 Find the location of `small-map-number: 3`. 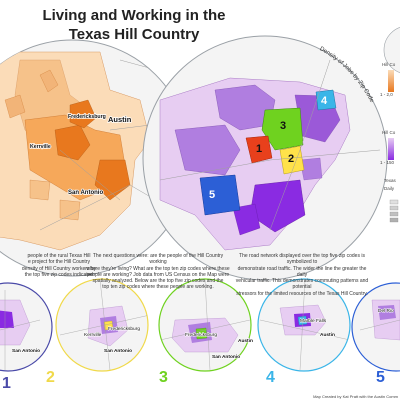

small-map-number: 3 is located at coordinates (163, 377).